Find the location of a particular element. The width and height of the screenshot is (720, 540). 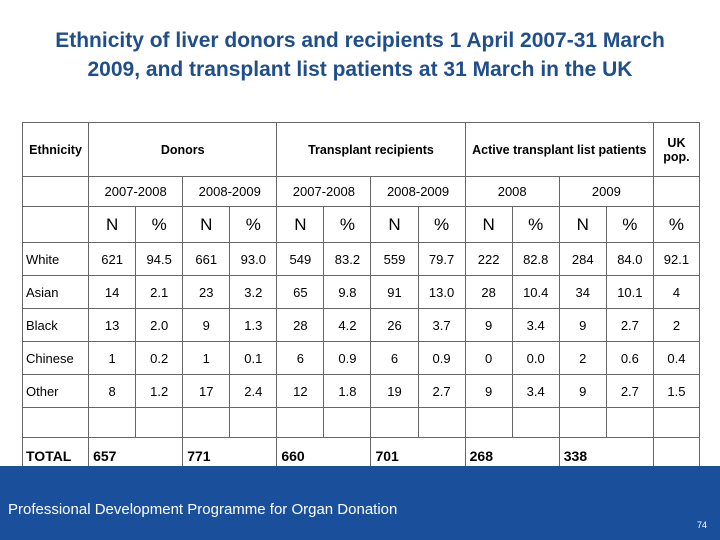

table-cell: 10.4 is located at coordinates (535, 292).